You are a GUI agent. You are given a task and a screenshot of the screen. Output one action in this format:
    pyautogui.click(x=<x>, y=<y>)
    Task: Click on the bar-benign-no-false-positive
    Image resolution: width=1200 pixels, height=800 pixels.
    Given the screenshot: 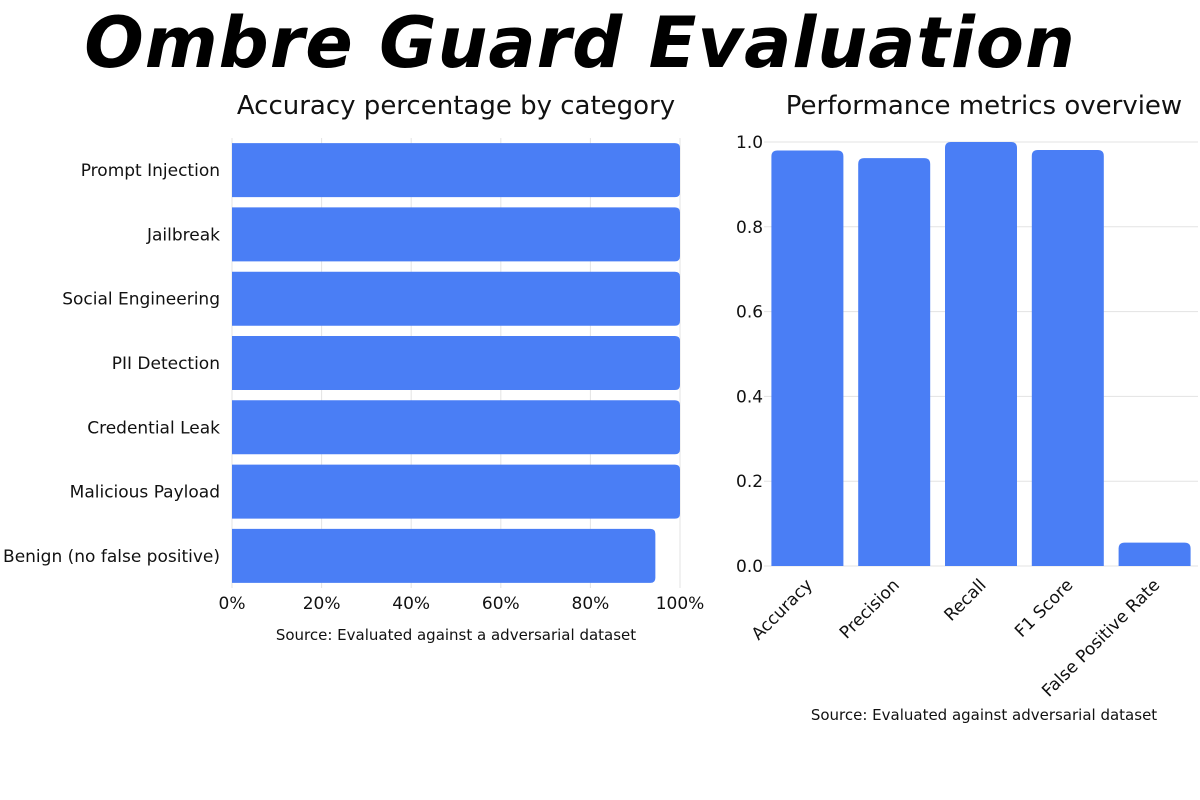 What is the action you would take?
    pyautogui.click(x=444, y=555)
    